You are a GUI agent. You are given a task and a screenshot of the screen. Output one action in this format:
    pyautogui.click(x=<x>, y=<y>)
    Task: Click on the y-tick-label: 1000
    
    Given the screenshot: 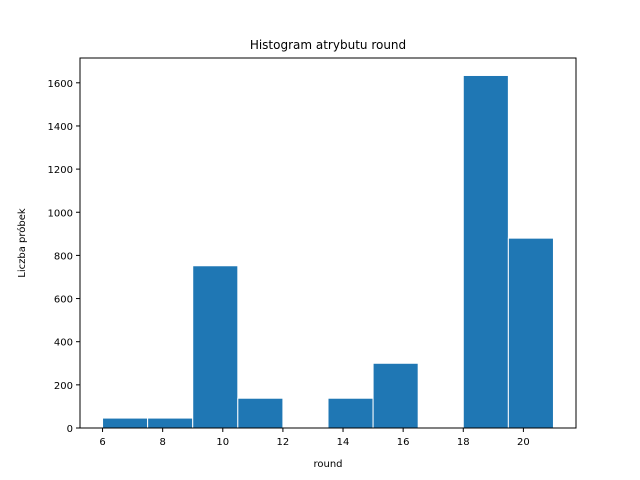 What is the action you would take?
    pyautogui.click(x=60, y=213)
    